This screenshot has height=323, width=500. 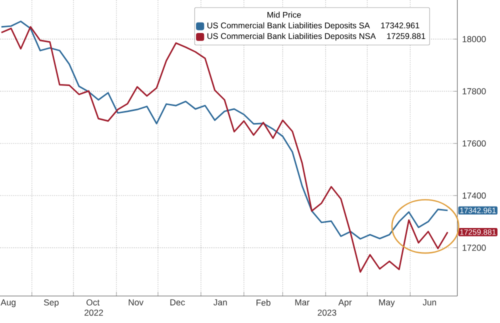 I want to click on x-tick-label: Aug, so click(x=8, y=303).